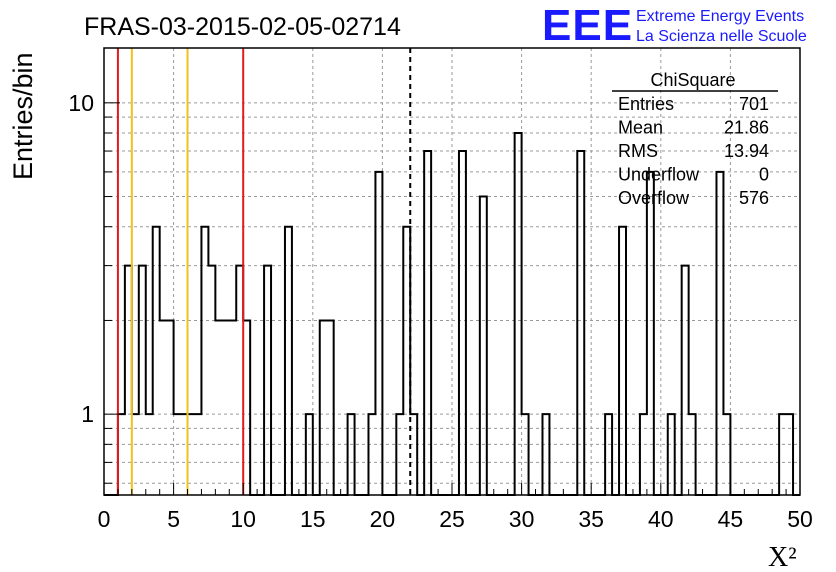 This screenshot has height=572, width=836. I want to click on stats-row-value: 576, so click(754, 198).